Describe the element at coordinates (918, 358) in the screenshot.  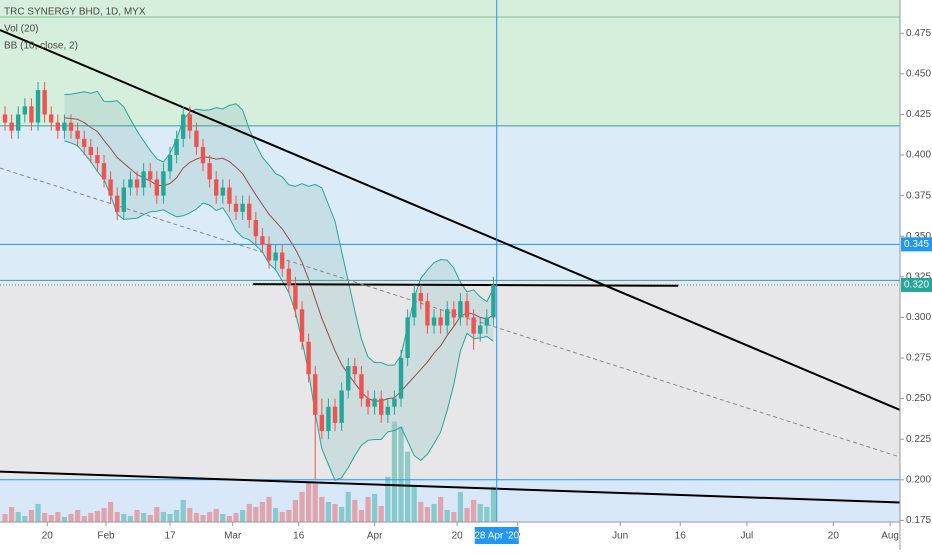
I see `y-tick-label: 0.275` at that location.